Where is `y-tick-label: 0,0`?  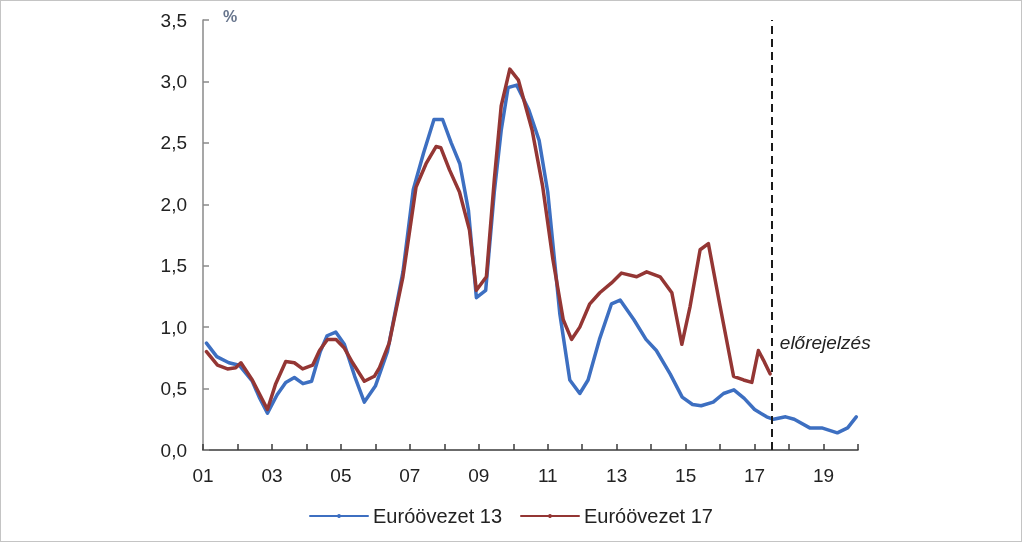 y-tick-label: 0,0 is located at coordinates (173, 450).